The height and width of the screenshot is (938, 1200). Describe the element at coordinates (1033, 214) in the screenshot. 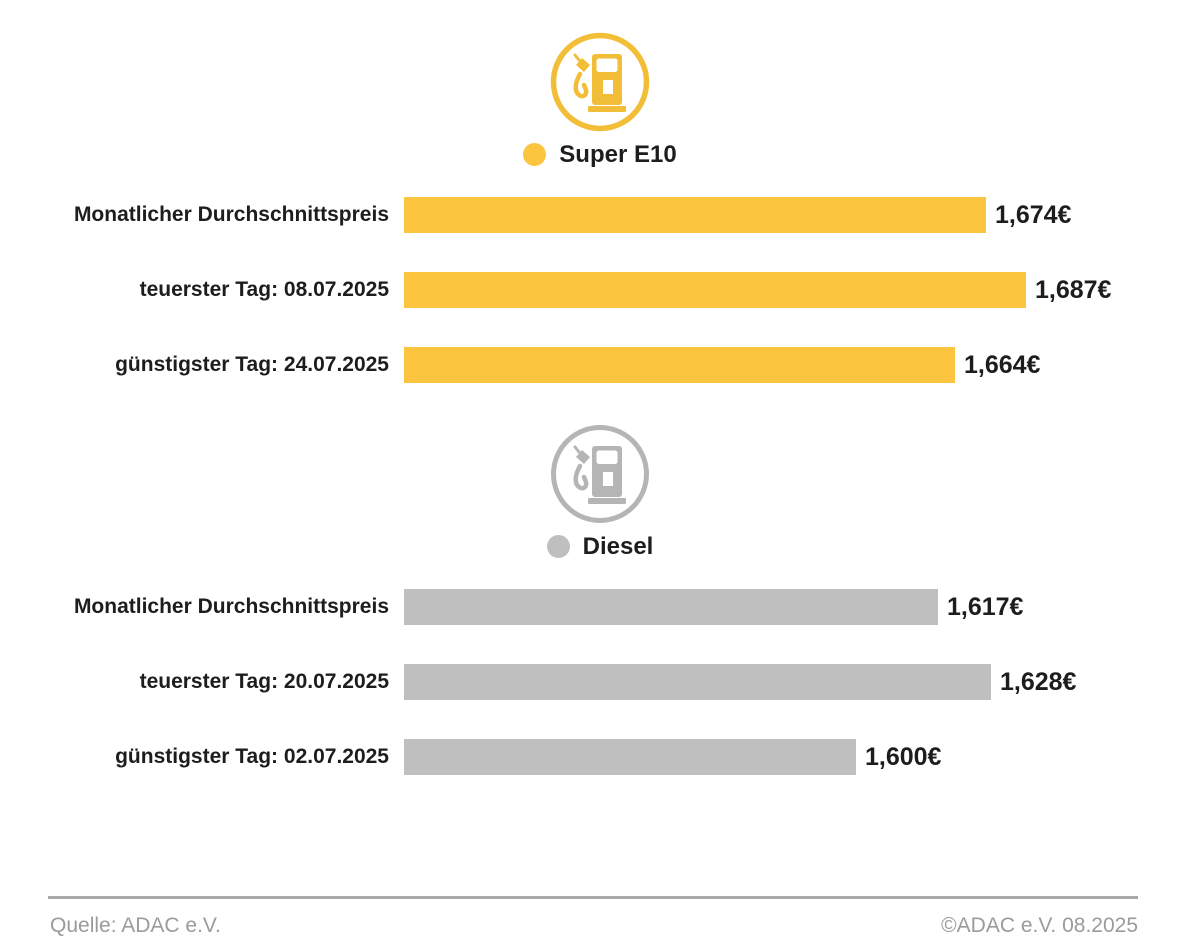

I see `bar-value: 1,674€` at that location.